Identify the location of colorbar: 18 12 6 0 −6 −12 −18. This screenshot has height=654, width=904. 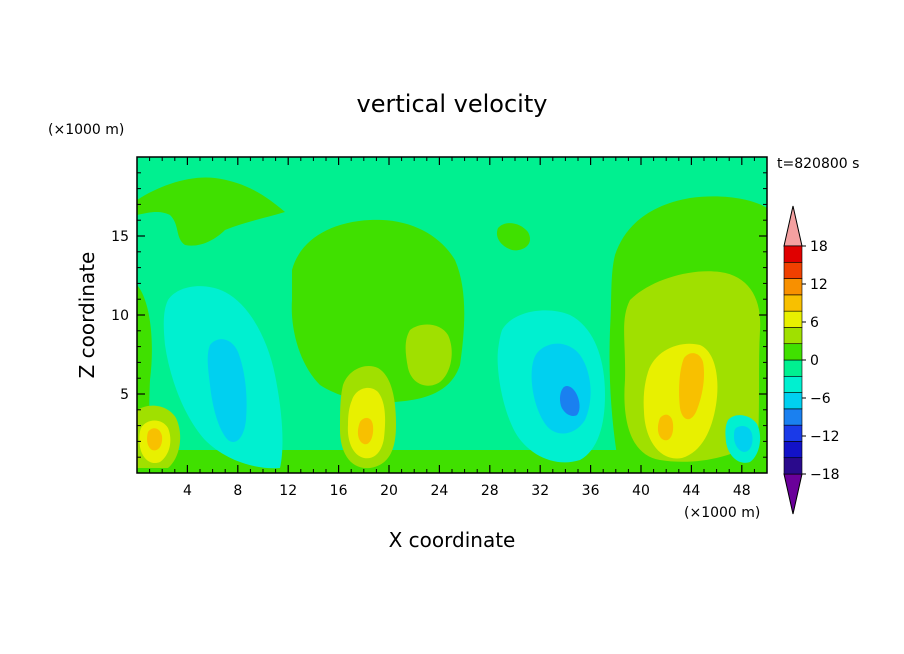
(811, 360).